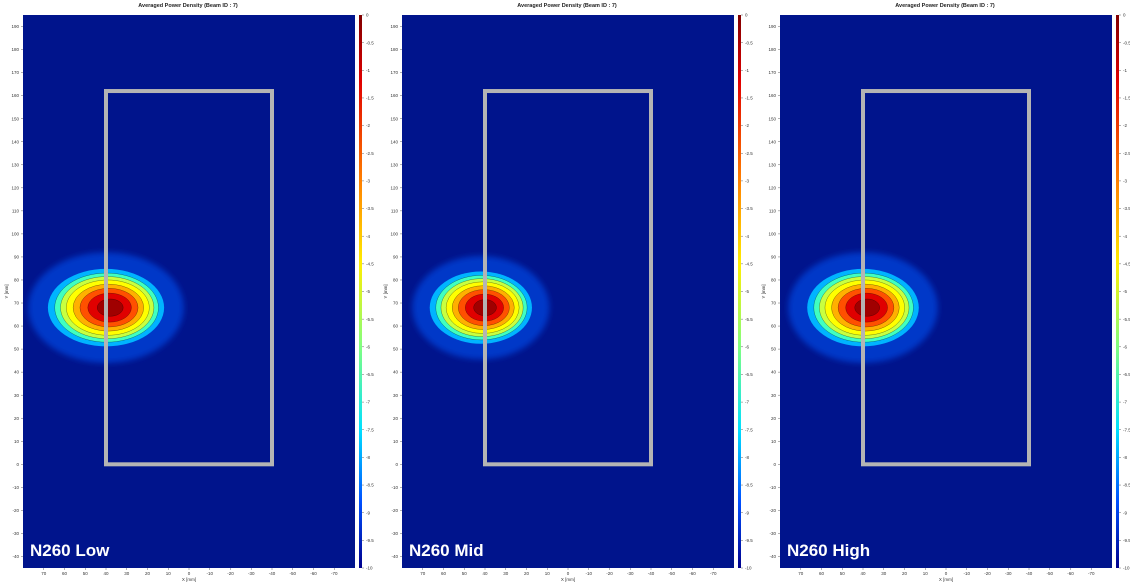  Describe the element at coordinates (396, 303) in the screenshot. I see `y-tick-label: 70` at that location.